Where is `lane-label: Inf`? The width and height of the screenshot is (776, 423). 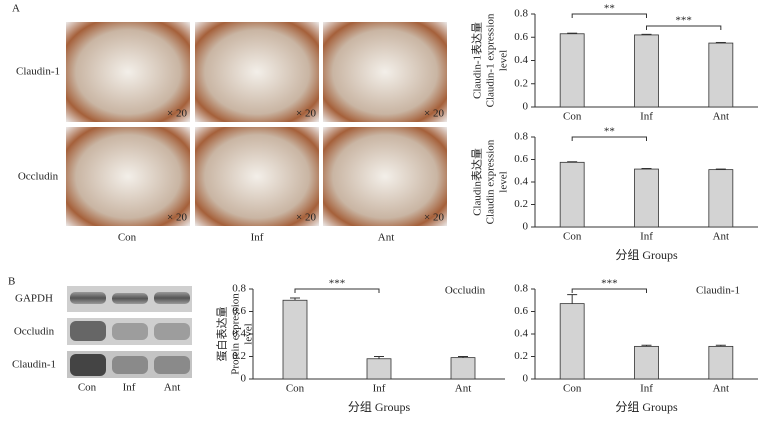 lane-label: Inf is located at coordinates (129, 388).